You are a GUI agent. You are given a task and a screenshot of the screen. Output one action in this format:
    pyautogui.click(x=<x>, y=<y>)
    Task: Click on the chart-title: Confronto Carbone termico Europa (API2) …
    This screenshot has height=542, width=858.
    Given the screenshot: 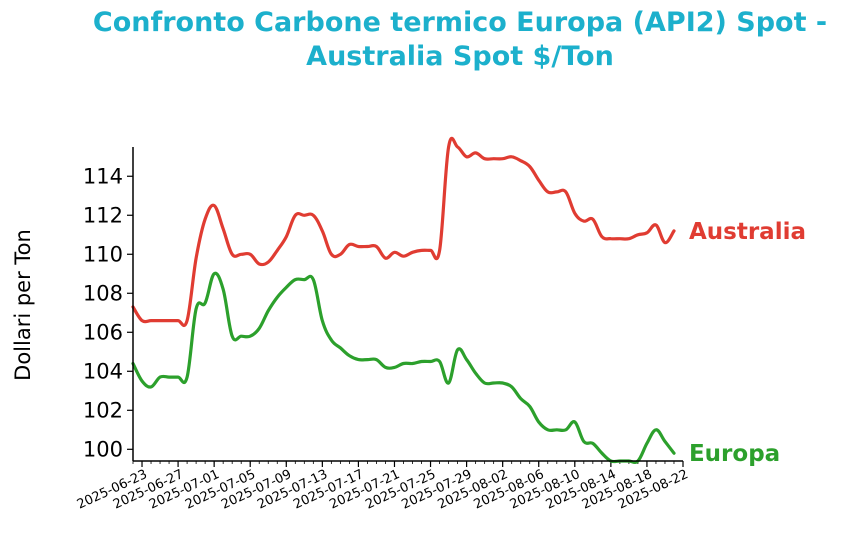 What is the action you would take?
    pyautogui.click(x=459, y=40)
    